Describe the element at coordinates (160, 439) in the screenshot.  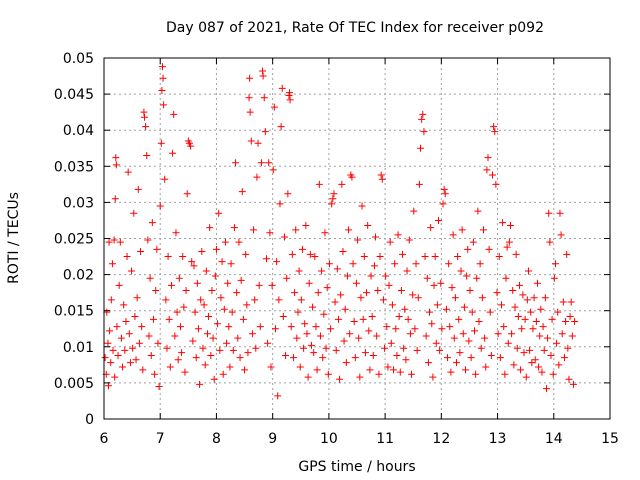
I see `x-tick-label: 7` at that location.